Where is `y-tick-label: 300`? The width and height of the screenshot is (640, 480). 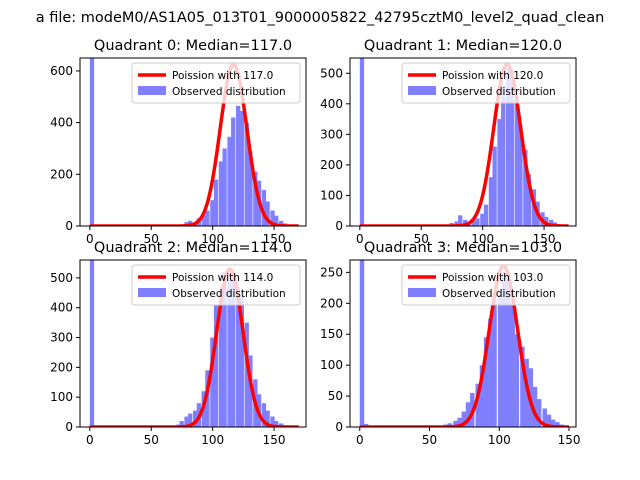
y-tick-label: 300 is located at coordinates (331, 134).